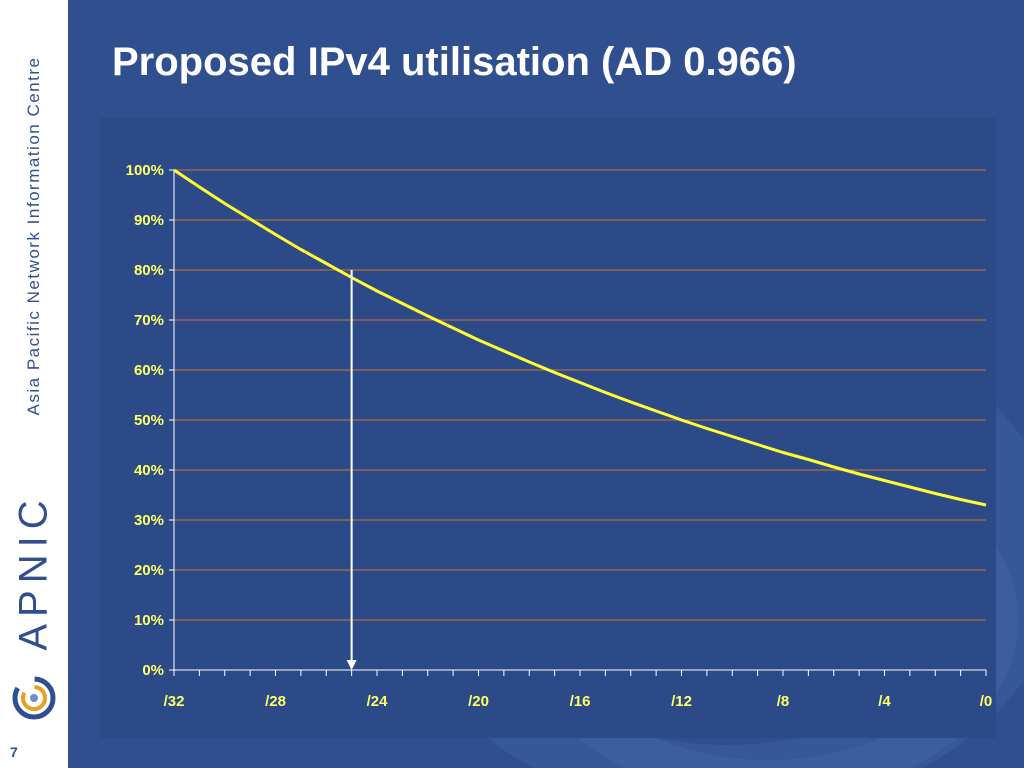 The width and height of the screenshot is (1024, 768). What do you see at coordinates (33, 236) in the screenshot?
I see `sidebar-org-name: Asia Pacific Network Information Centre` at bounding box center [33, 236].